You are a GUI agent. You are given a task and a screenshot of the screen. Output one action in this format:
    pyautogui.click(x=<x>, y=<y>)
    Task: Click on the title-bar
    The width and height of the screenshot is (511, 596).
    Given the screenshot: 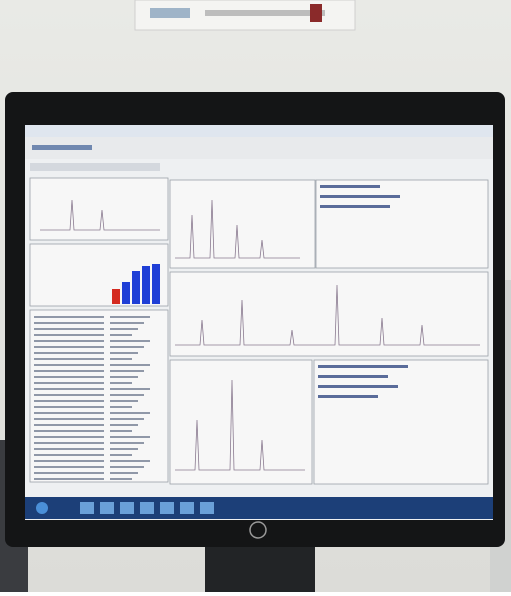 What is the action you would take?
    pyautogui.click(x=259, y=131)
    